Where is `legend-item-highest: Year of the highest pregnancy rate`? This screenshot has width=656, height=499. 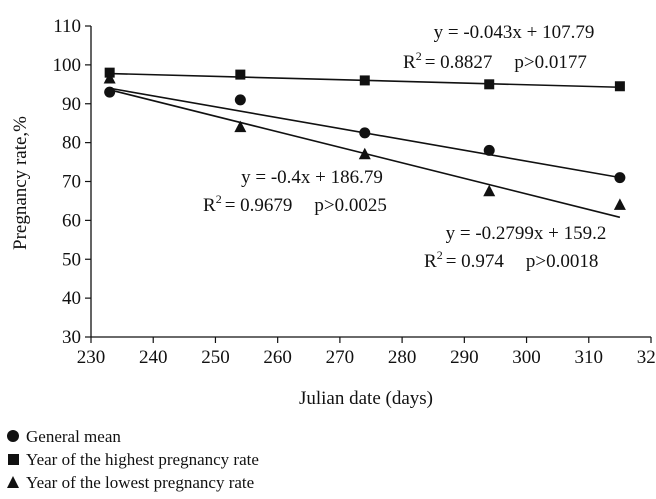 legend-item-highest: Year of the highest pregnancy rate is located at coordinates (132, 459).